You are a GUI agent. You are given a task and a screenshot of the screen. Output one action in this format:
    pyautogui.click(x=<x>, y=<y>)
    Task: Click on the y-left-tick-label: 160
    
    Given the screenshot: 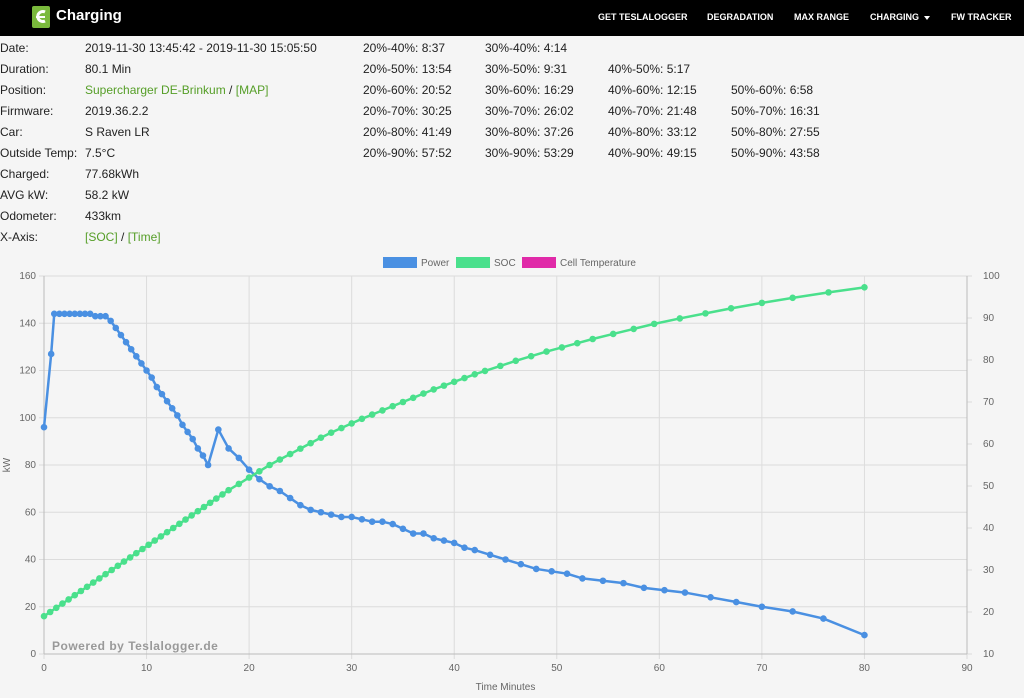 What is the action you would take?
    pyautogui.click(x=27, y=276)
    